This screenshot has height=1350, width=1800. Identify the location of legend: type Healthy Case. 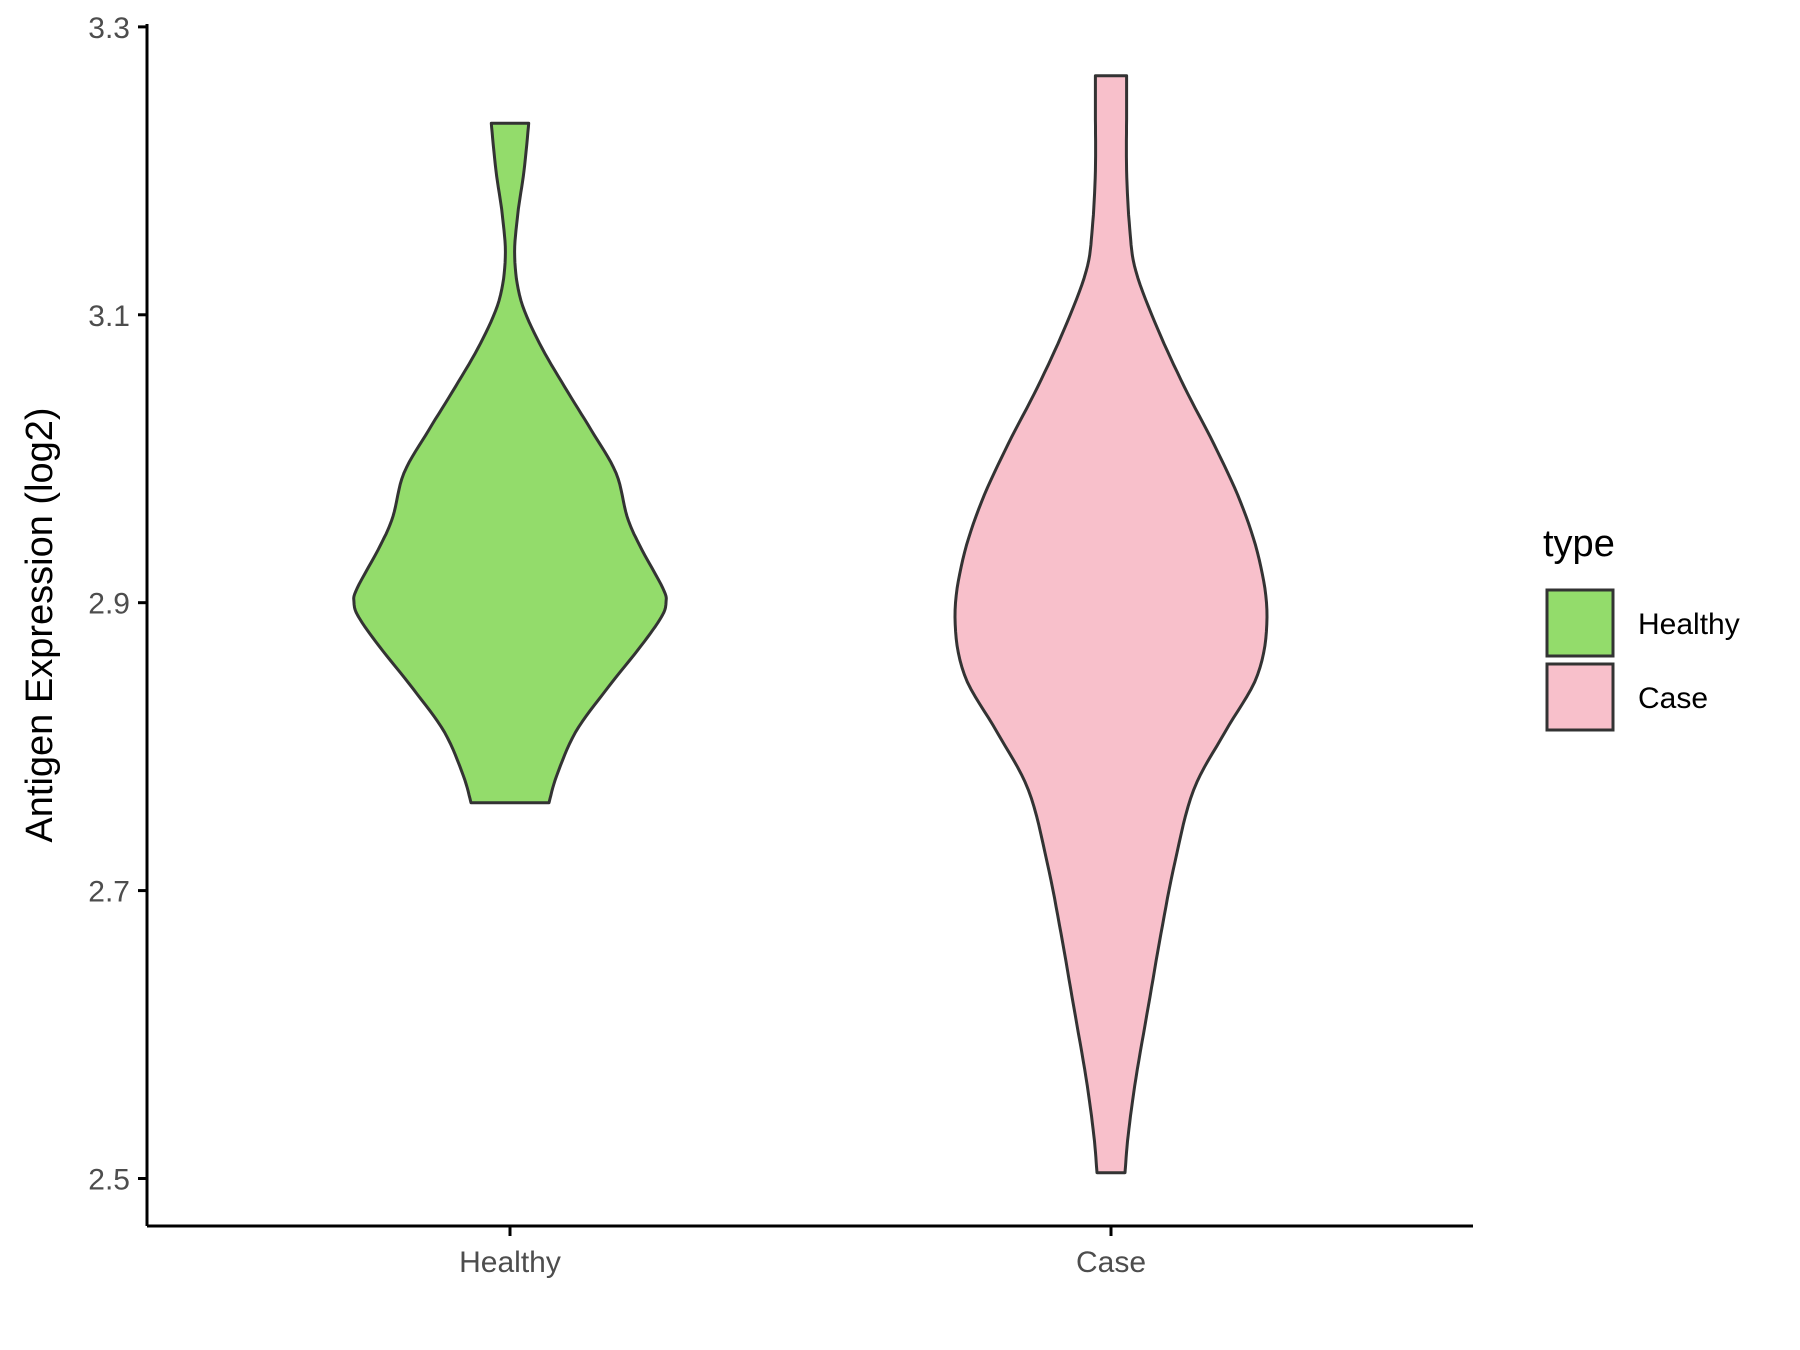
(1641, 627).